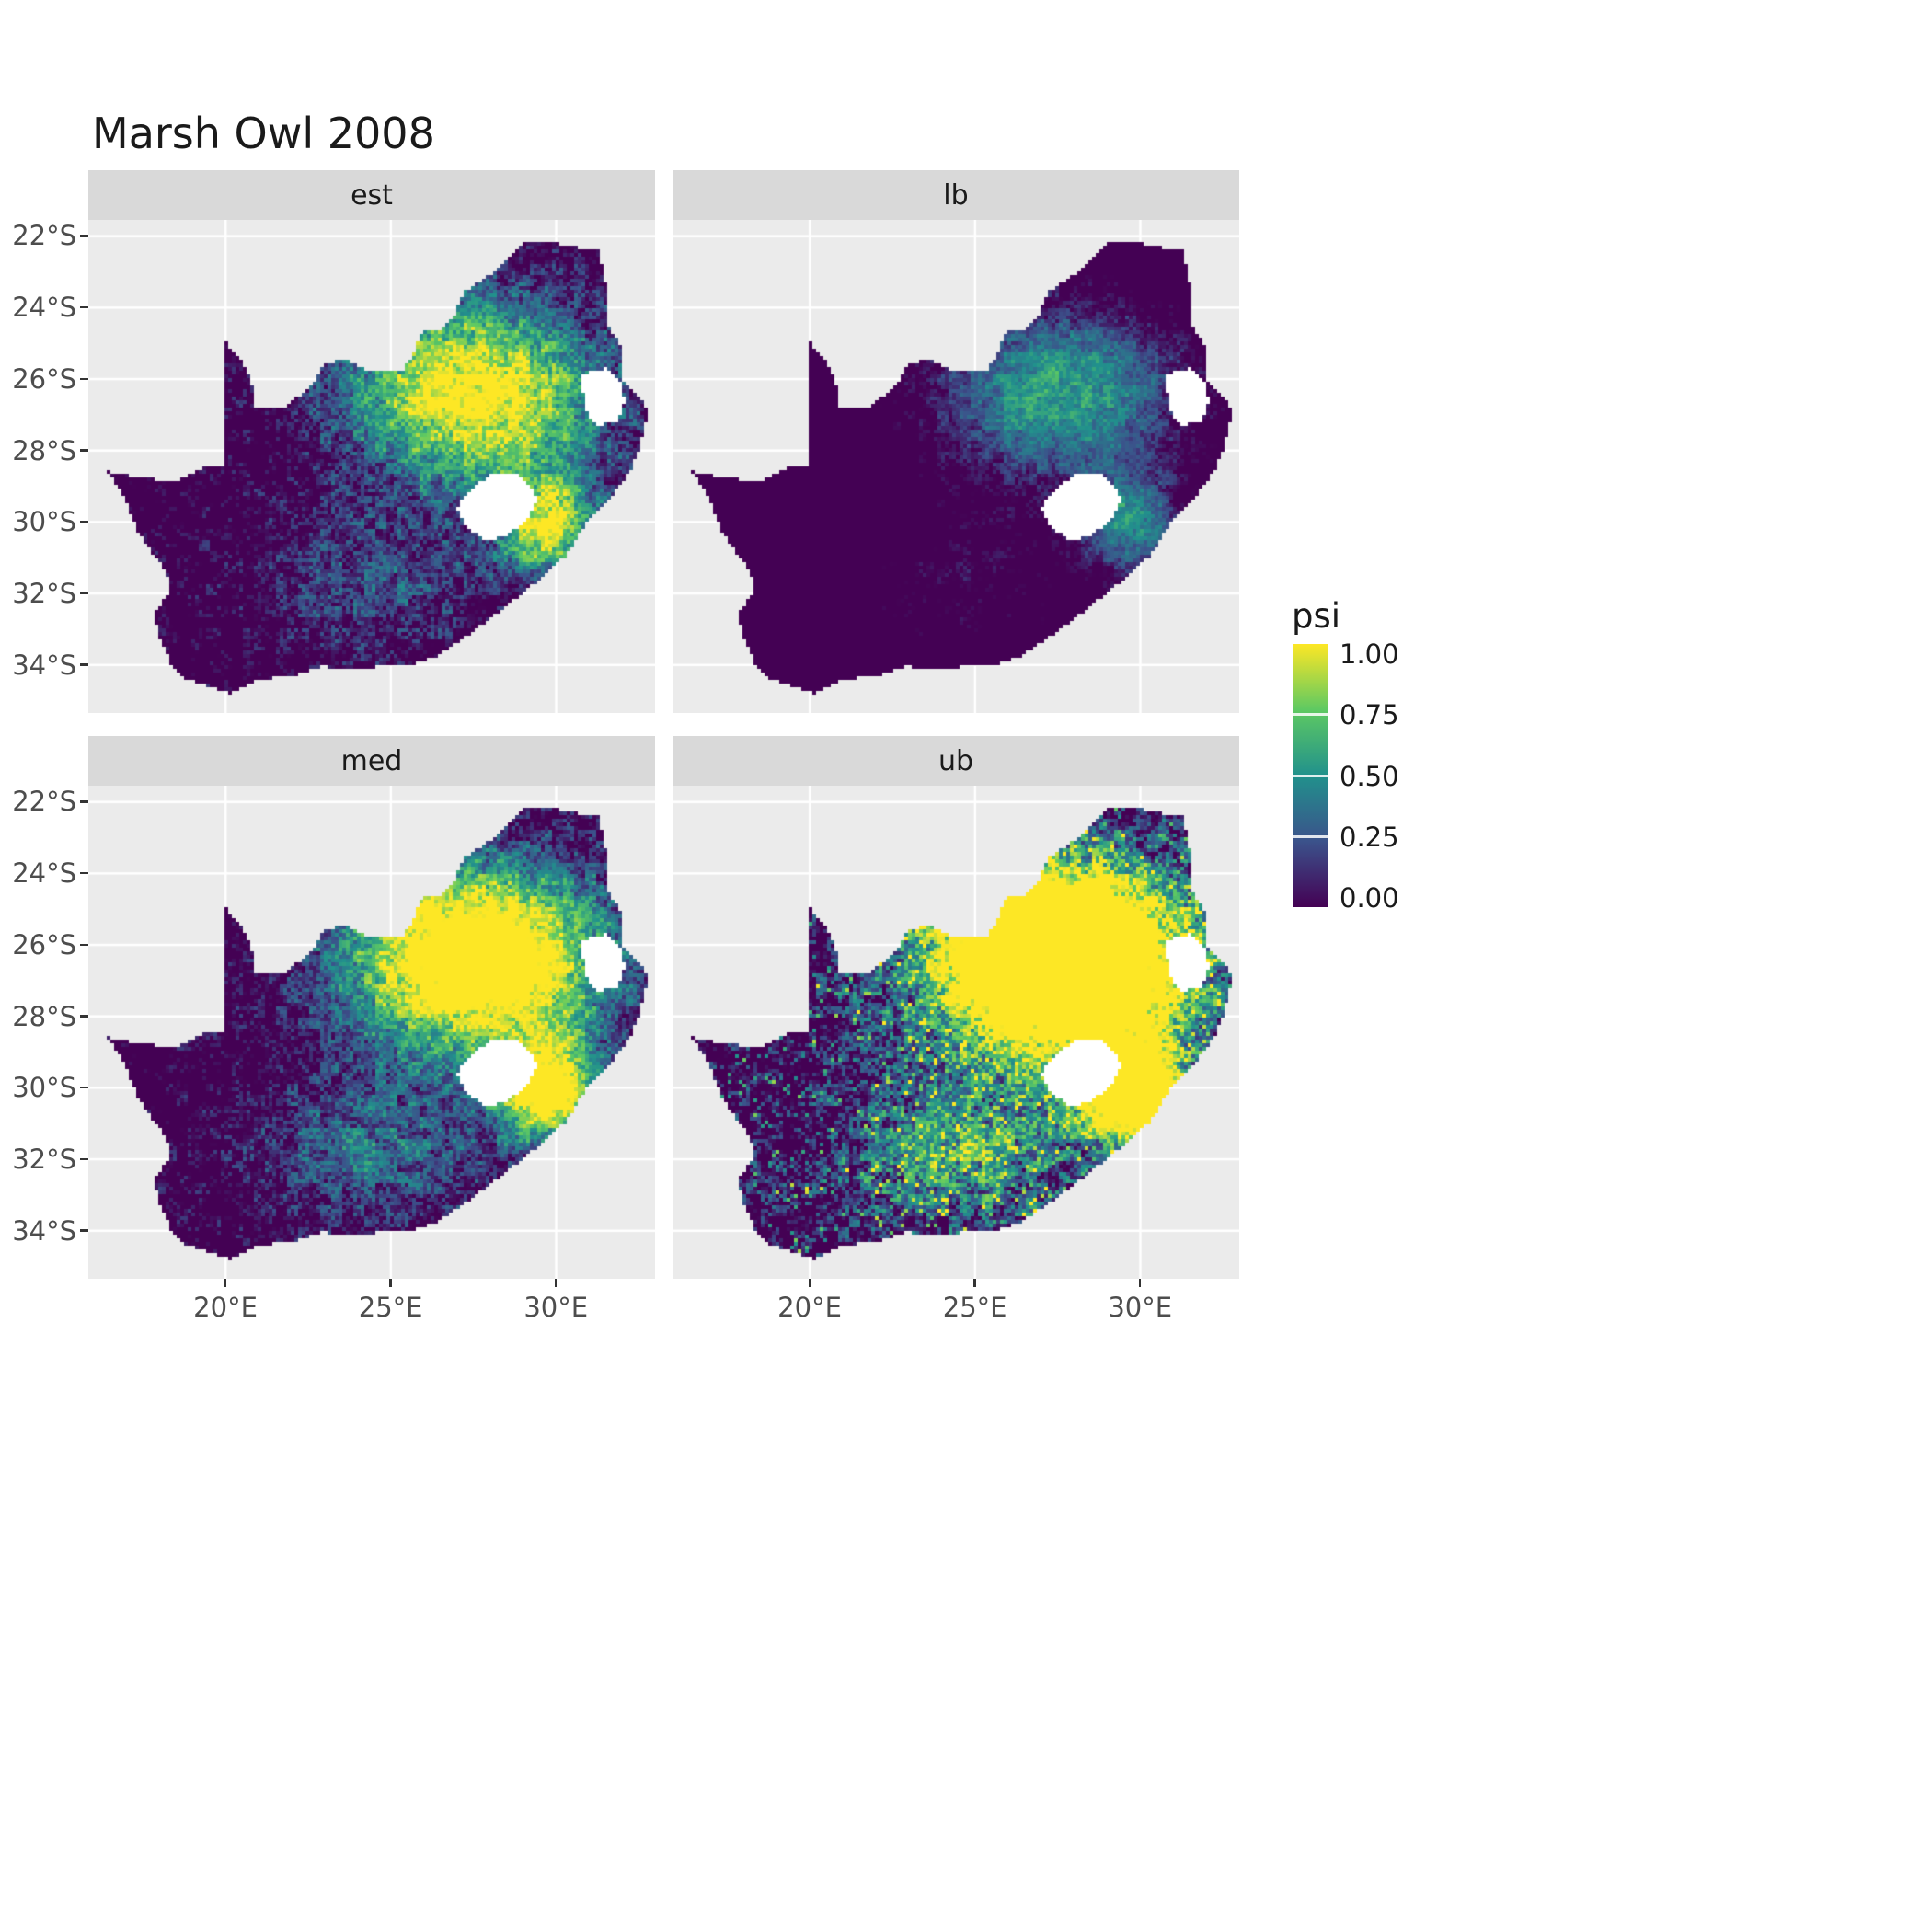  Describe the element at coordinates (956, 466) in the screenshot. I see `map-panel-lb` at that location.